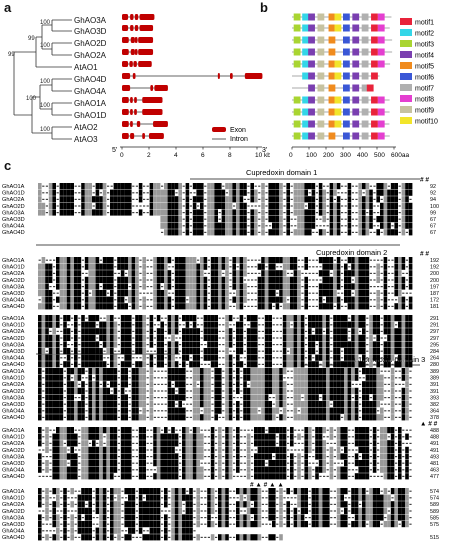  I want to click on sequence-name: GhAO4D, so click(13, 477).